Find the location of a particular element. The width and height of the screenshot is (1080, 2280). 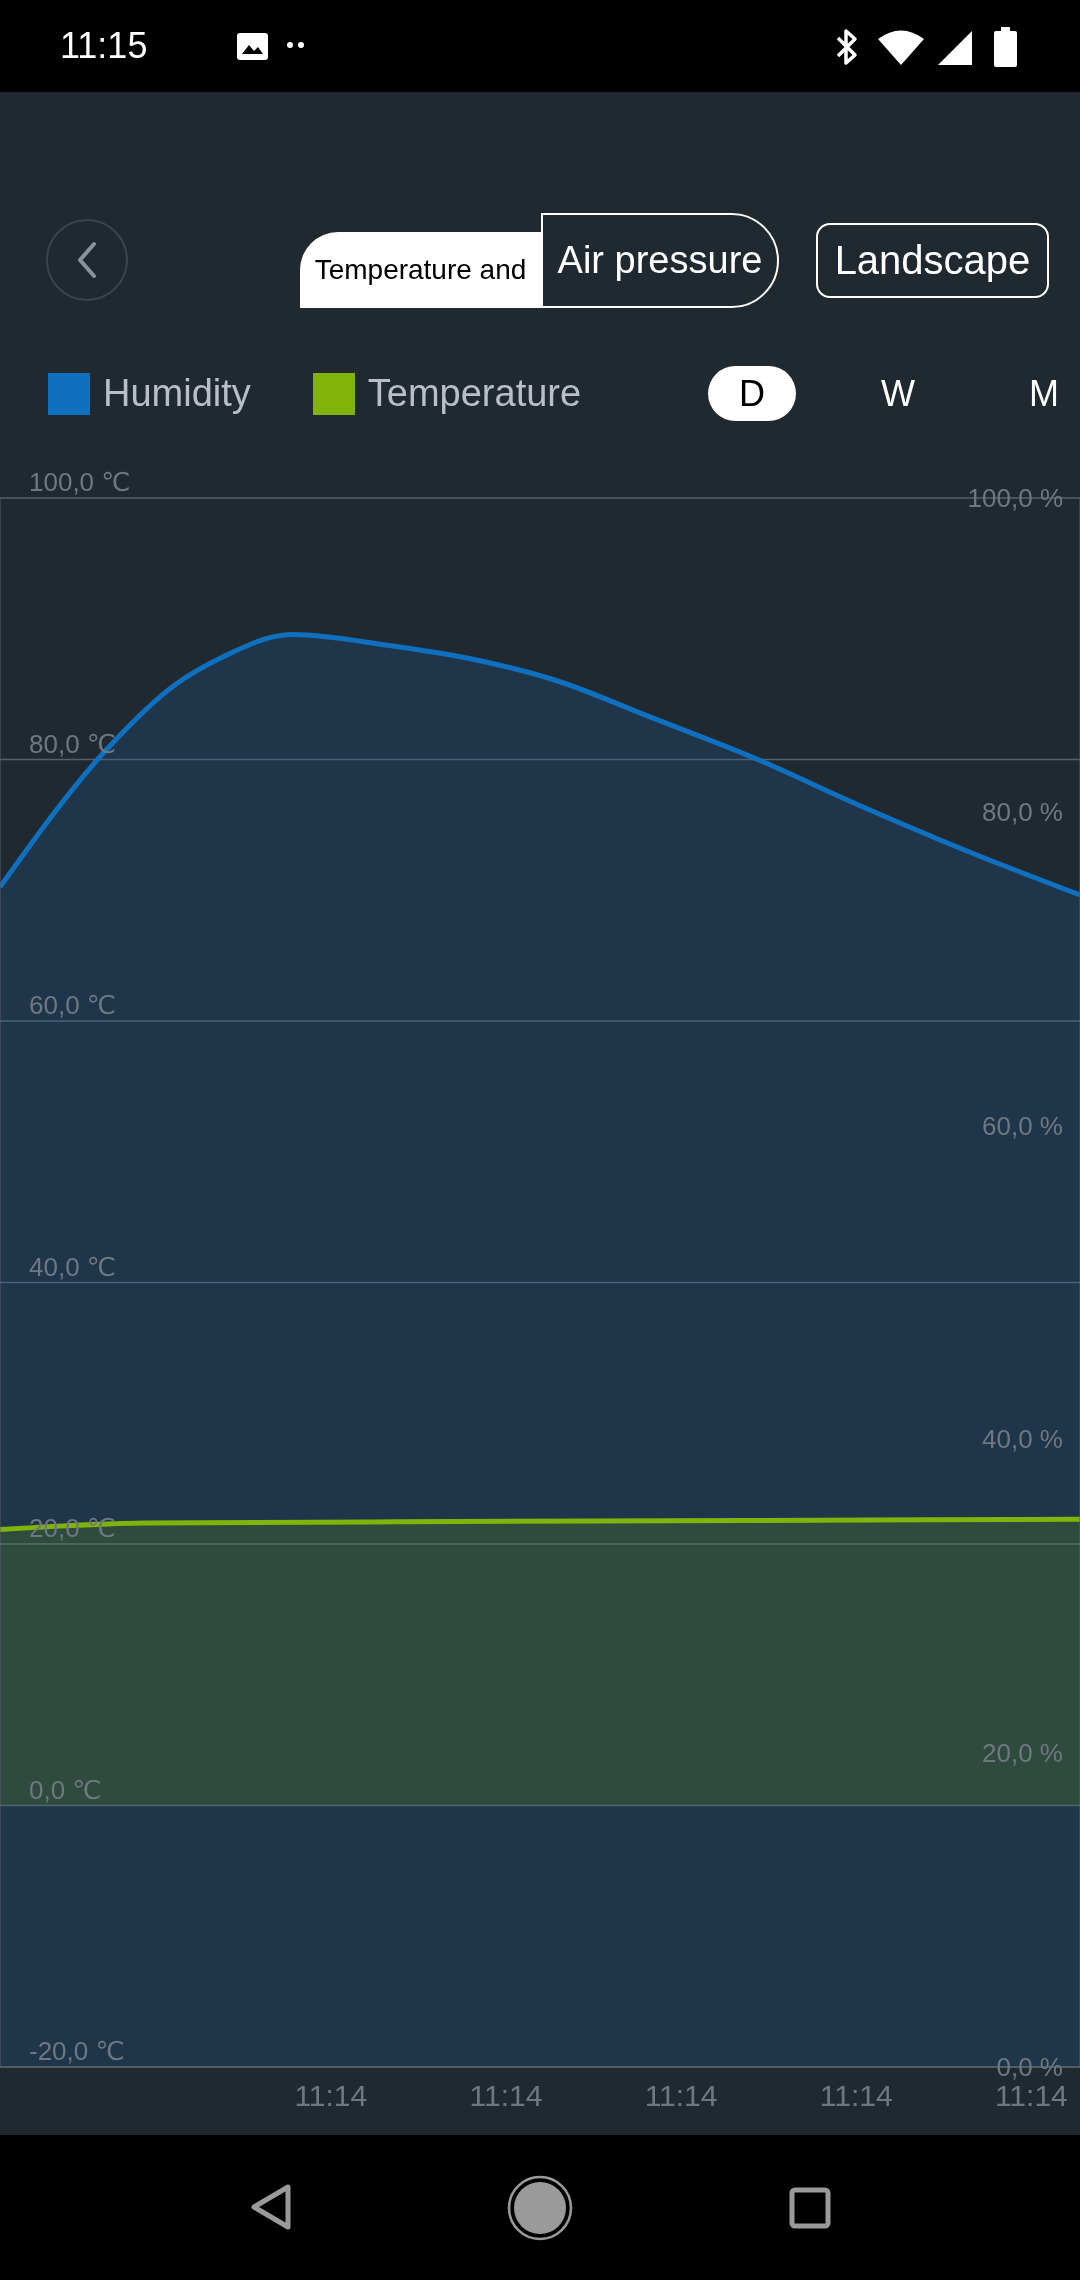

legend-label: Humidity is located at coordinates (177, 393).